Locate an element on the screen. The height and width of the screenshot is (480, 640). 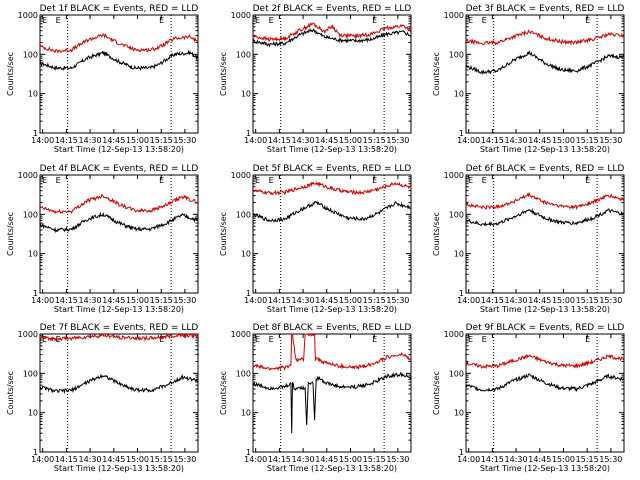
chart-title: Det 1f BLACK = Events, RED = LLD is located at coordinates (119, 9).